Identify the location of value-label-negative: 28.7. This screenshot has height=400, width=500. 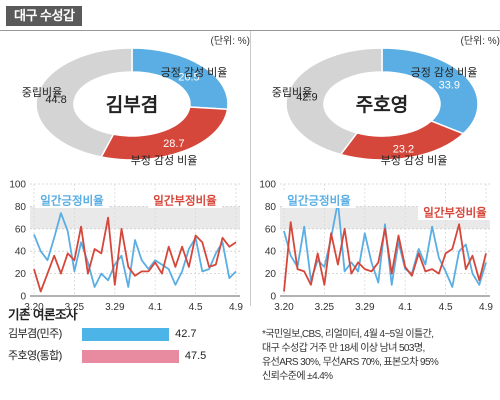
(173, 144).